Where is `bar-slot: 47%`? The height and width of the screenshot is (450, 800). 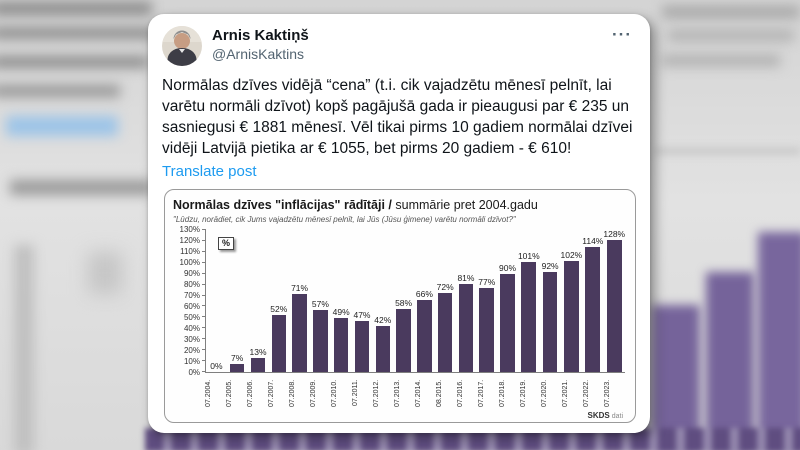
bar-slot: 47% is located at coordinates (362, 301).